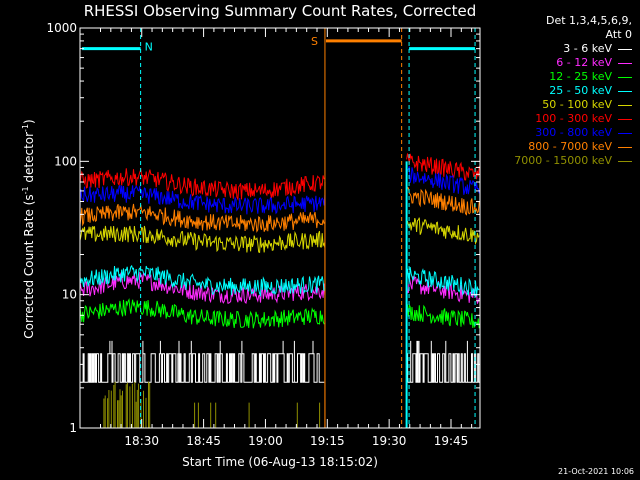 Image resolution: width=640 pixels, height=480 pixels. Describe the element at coordinates (573, 132) in the screenshot. I see `legend-entry-label: 300 - 800 keV` at that location.